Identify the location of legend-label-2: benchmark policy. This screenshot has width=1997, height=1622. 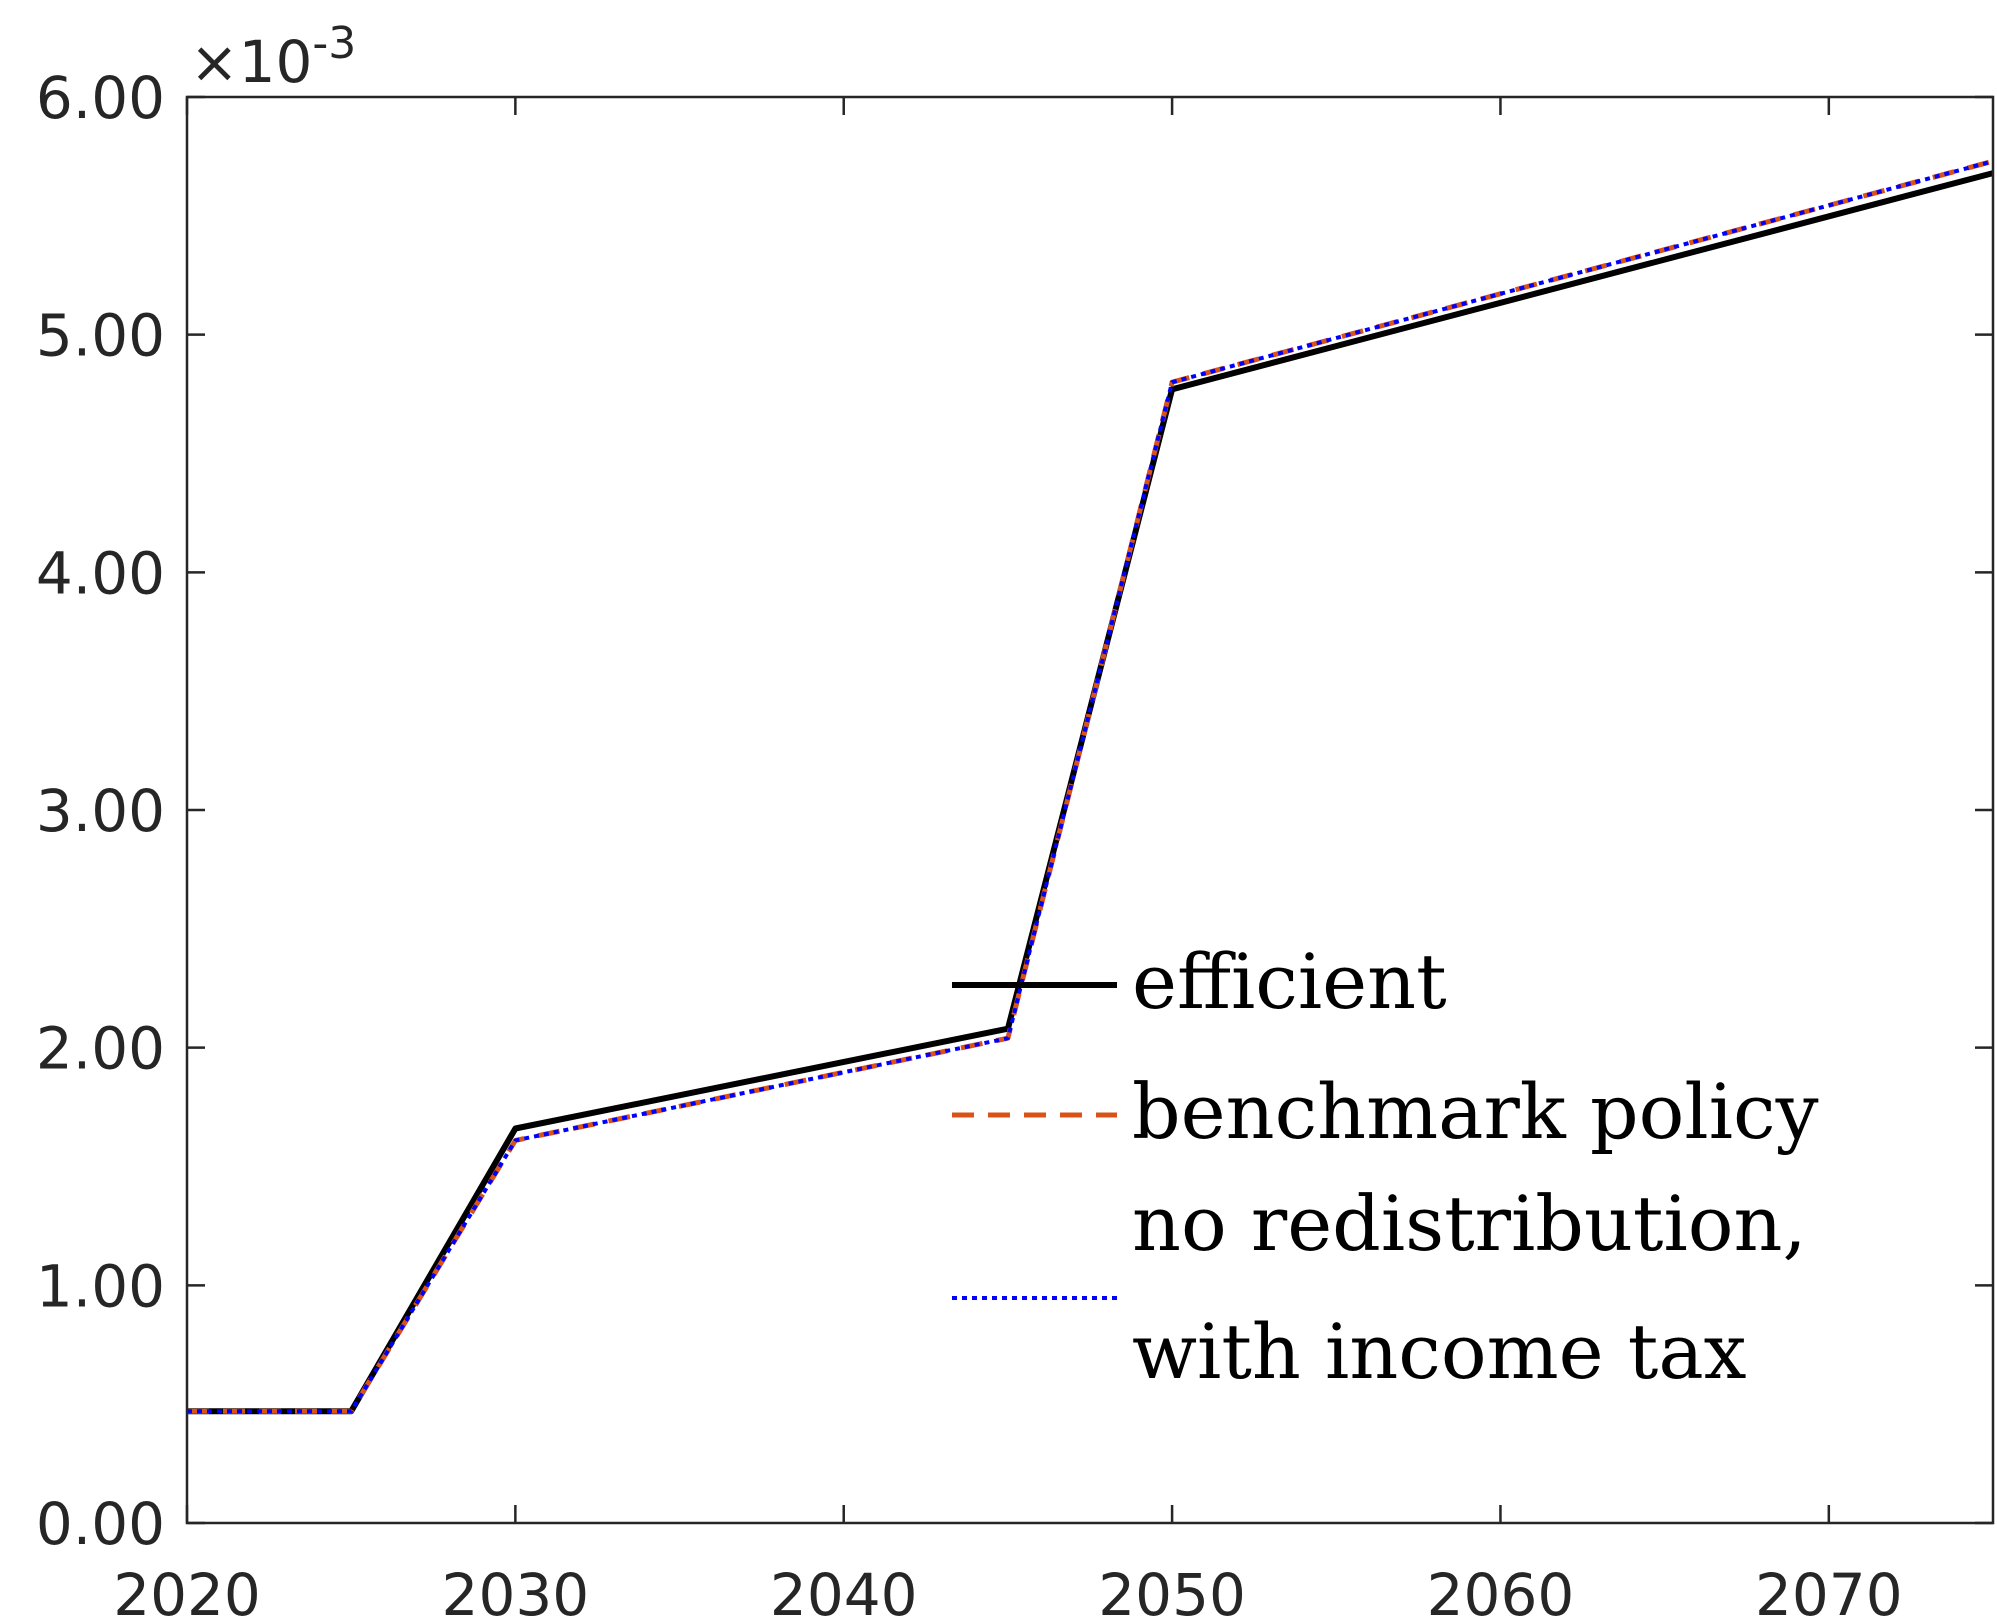
(1475, 1111).